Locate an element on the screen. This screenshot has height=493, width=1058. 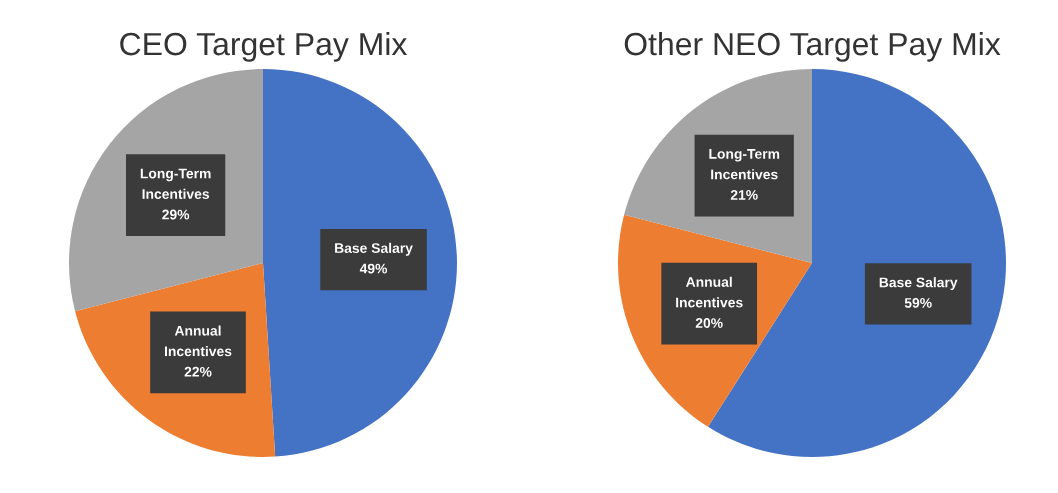
pie-slice is located at coordinates (360, 263).